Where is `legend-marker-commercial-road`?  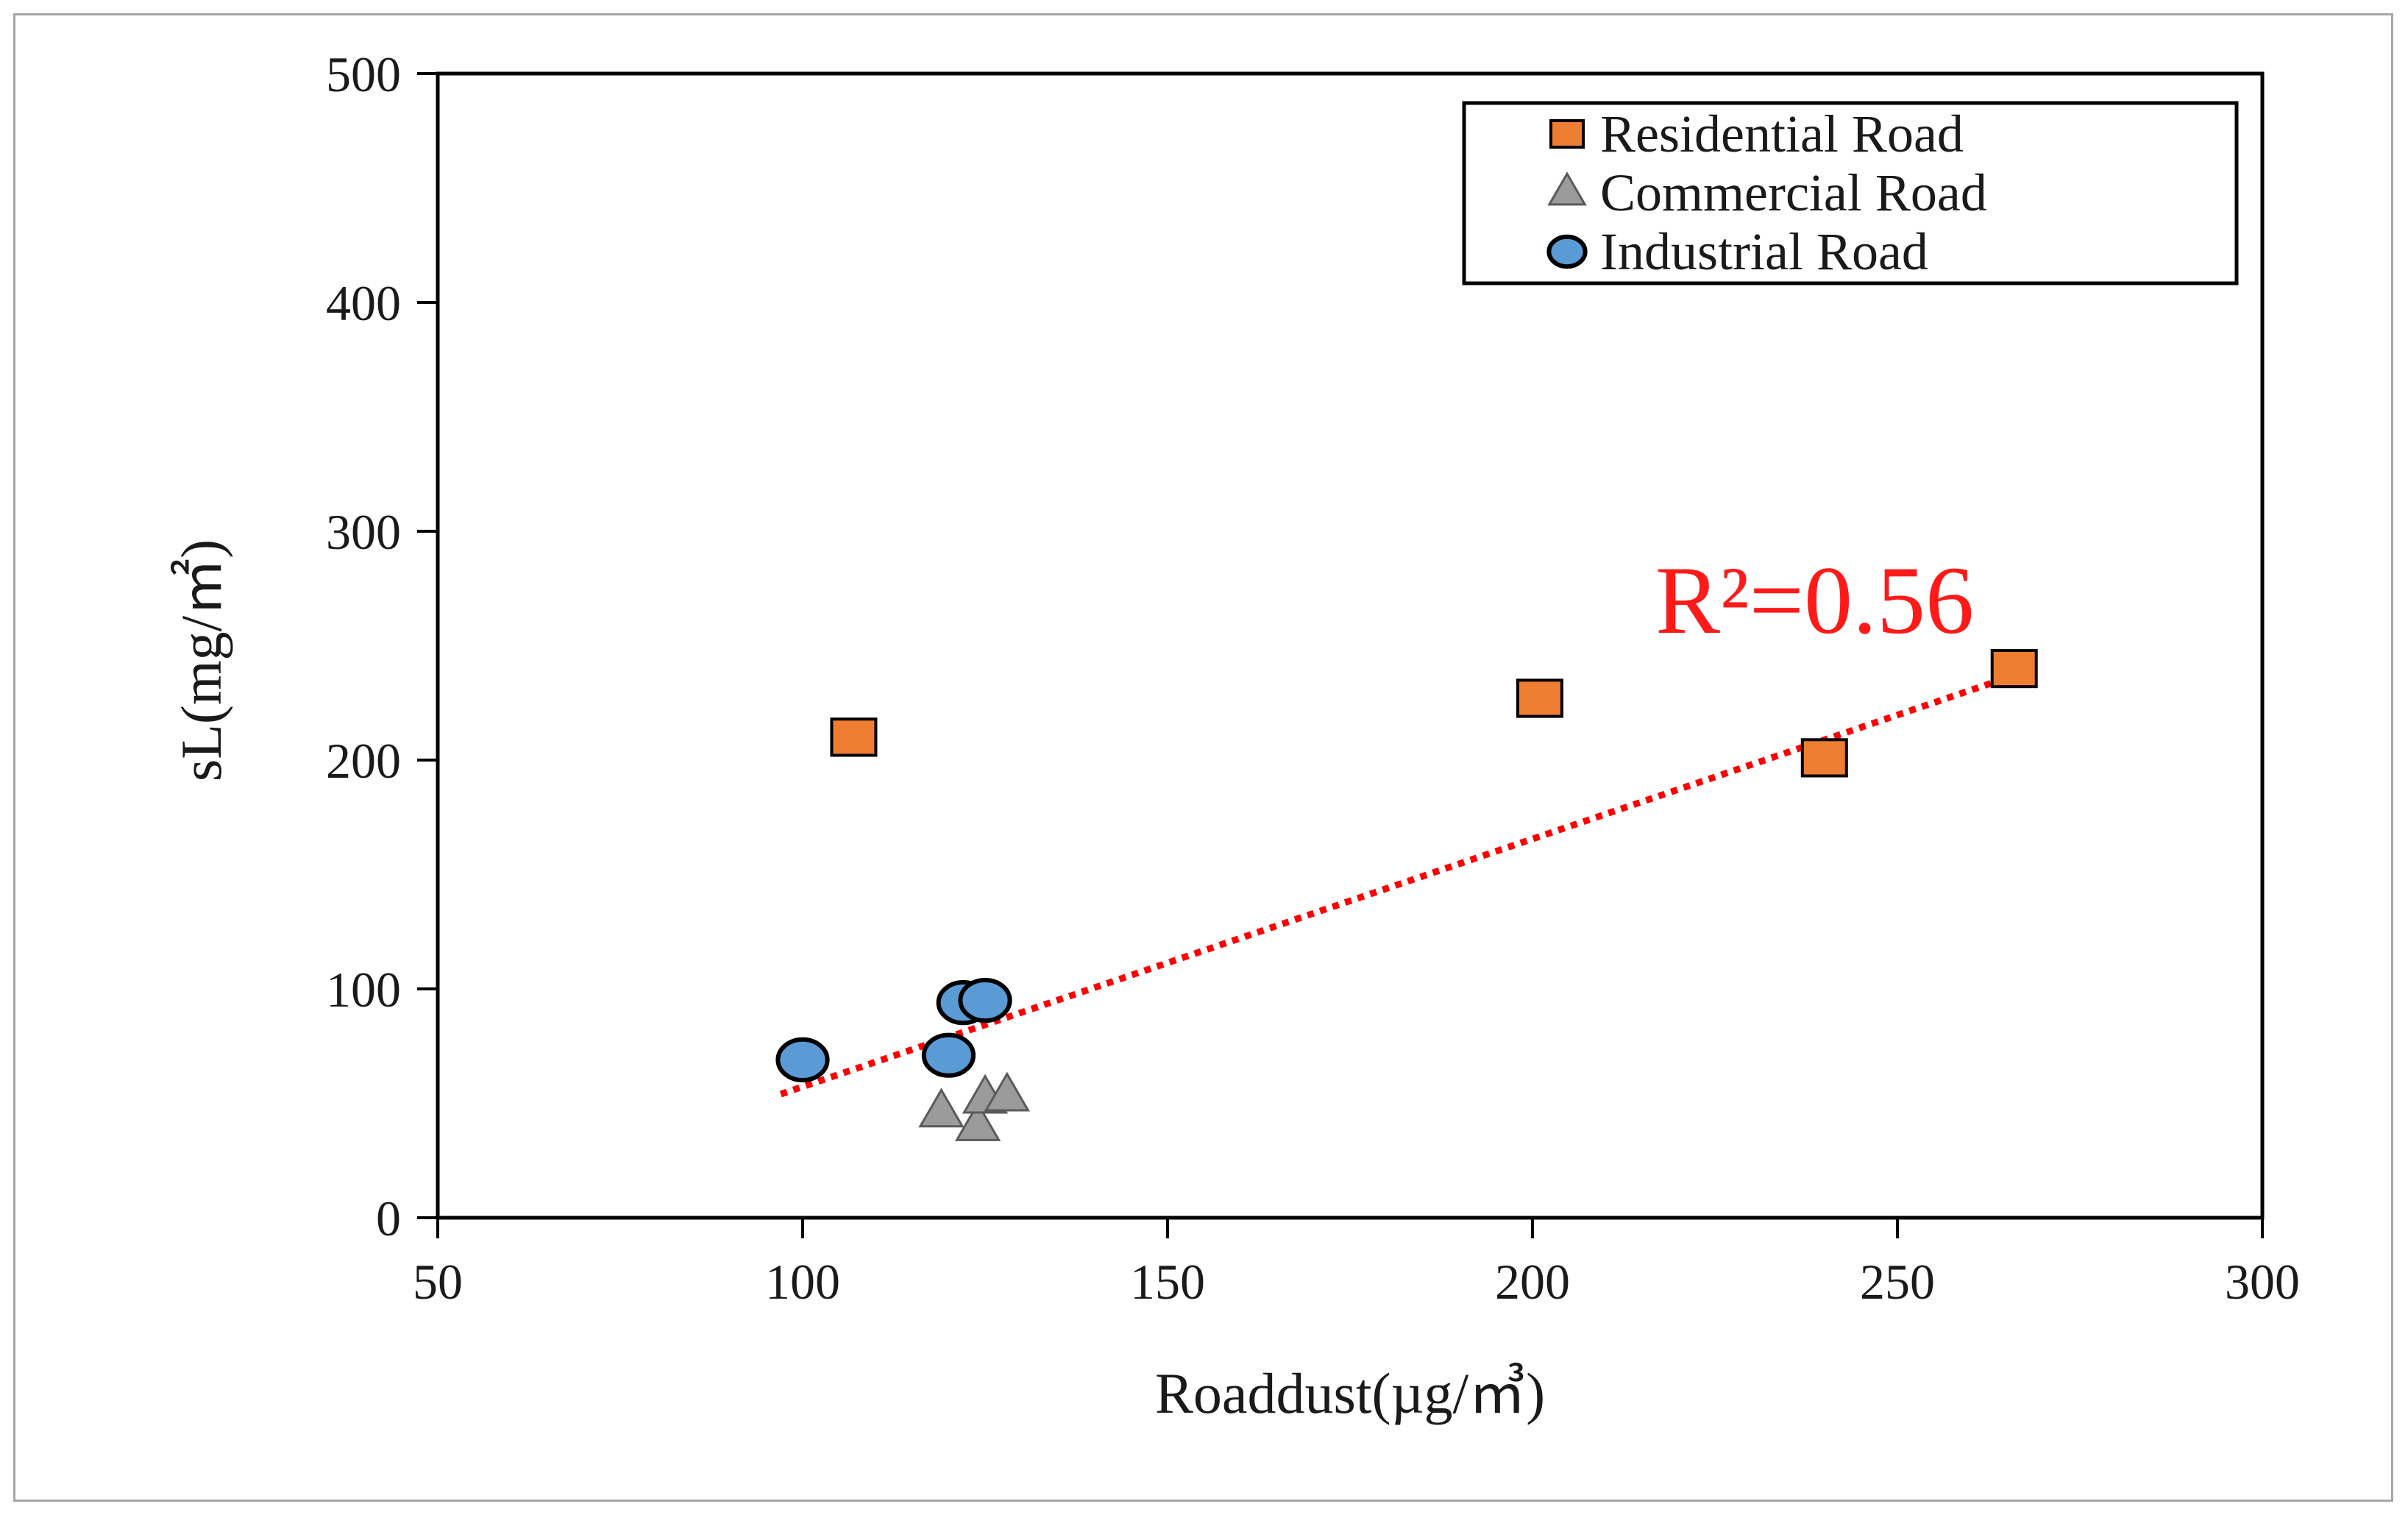
legend-marker-commercial-road is located at coordinates (1567, 188).